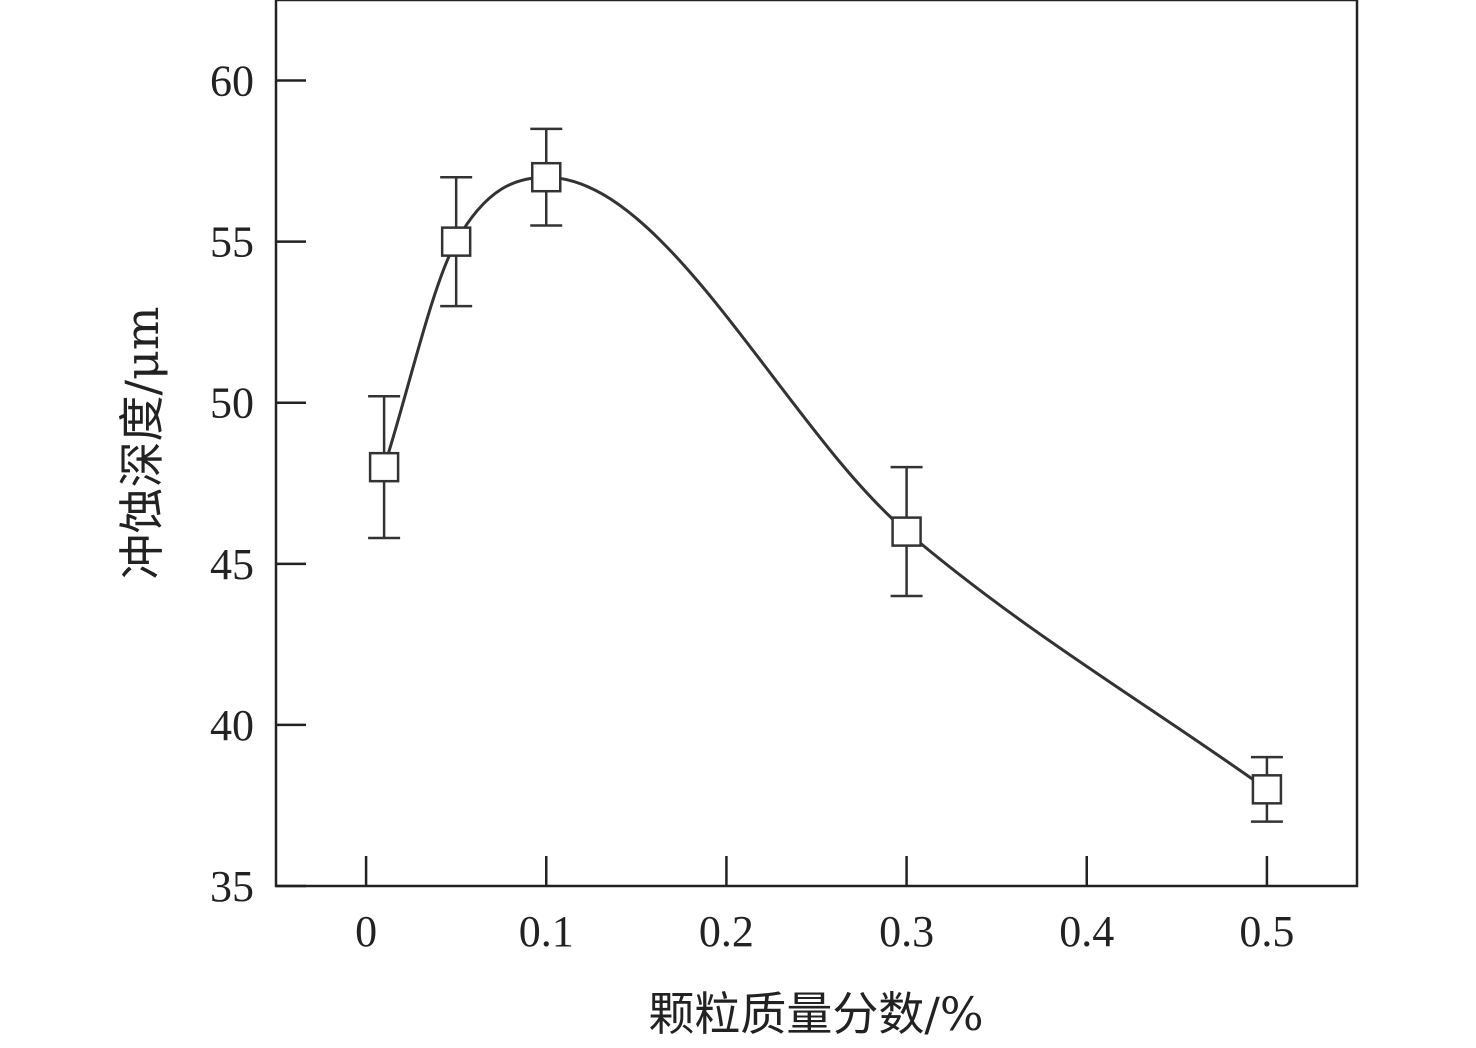 This screenshot has height=1048, width=1476. What do you see at coordinates (232, 81) in the screenshot?
I see `y-tick-label: 60` at bounding box center [232, 81].